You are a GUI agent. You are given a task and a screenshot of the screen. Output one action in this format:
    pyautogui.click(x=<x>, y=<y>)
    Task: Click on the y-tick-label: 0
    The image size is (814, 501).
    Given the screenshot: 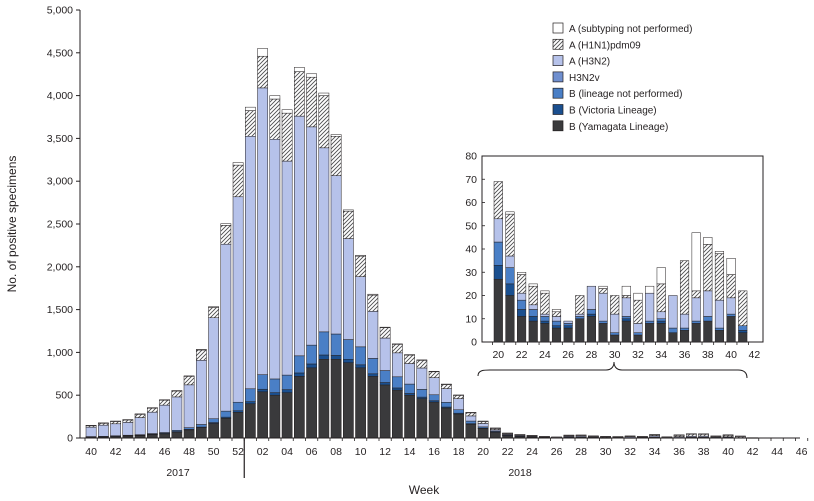 What is the action you would take?
    pyautogui.click(x=70, y=439)
    